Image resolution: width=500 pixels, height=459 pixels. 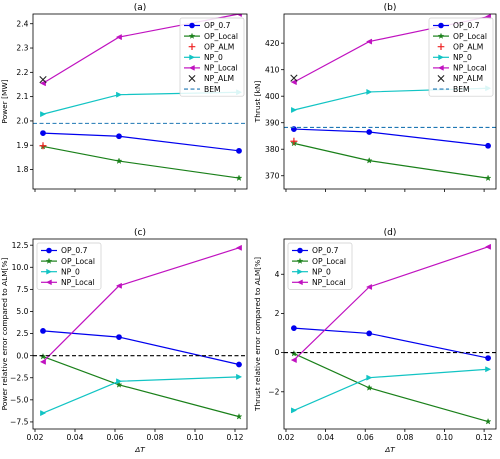 I want to click on y-tick-label: 0.0, so click(x=22, y=355).